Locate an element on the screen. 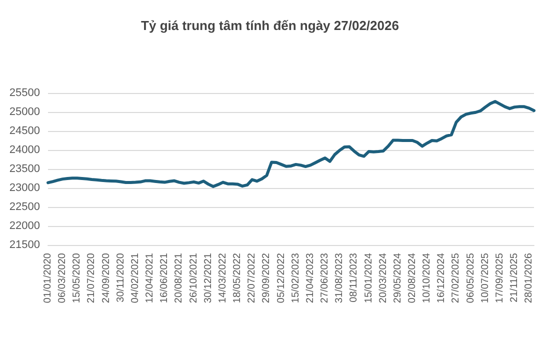 The height and width of the screenshot is (360, 540). x-tick-label: 29/09/2022 is located at coordinates (266, 278).